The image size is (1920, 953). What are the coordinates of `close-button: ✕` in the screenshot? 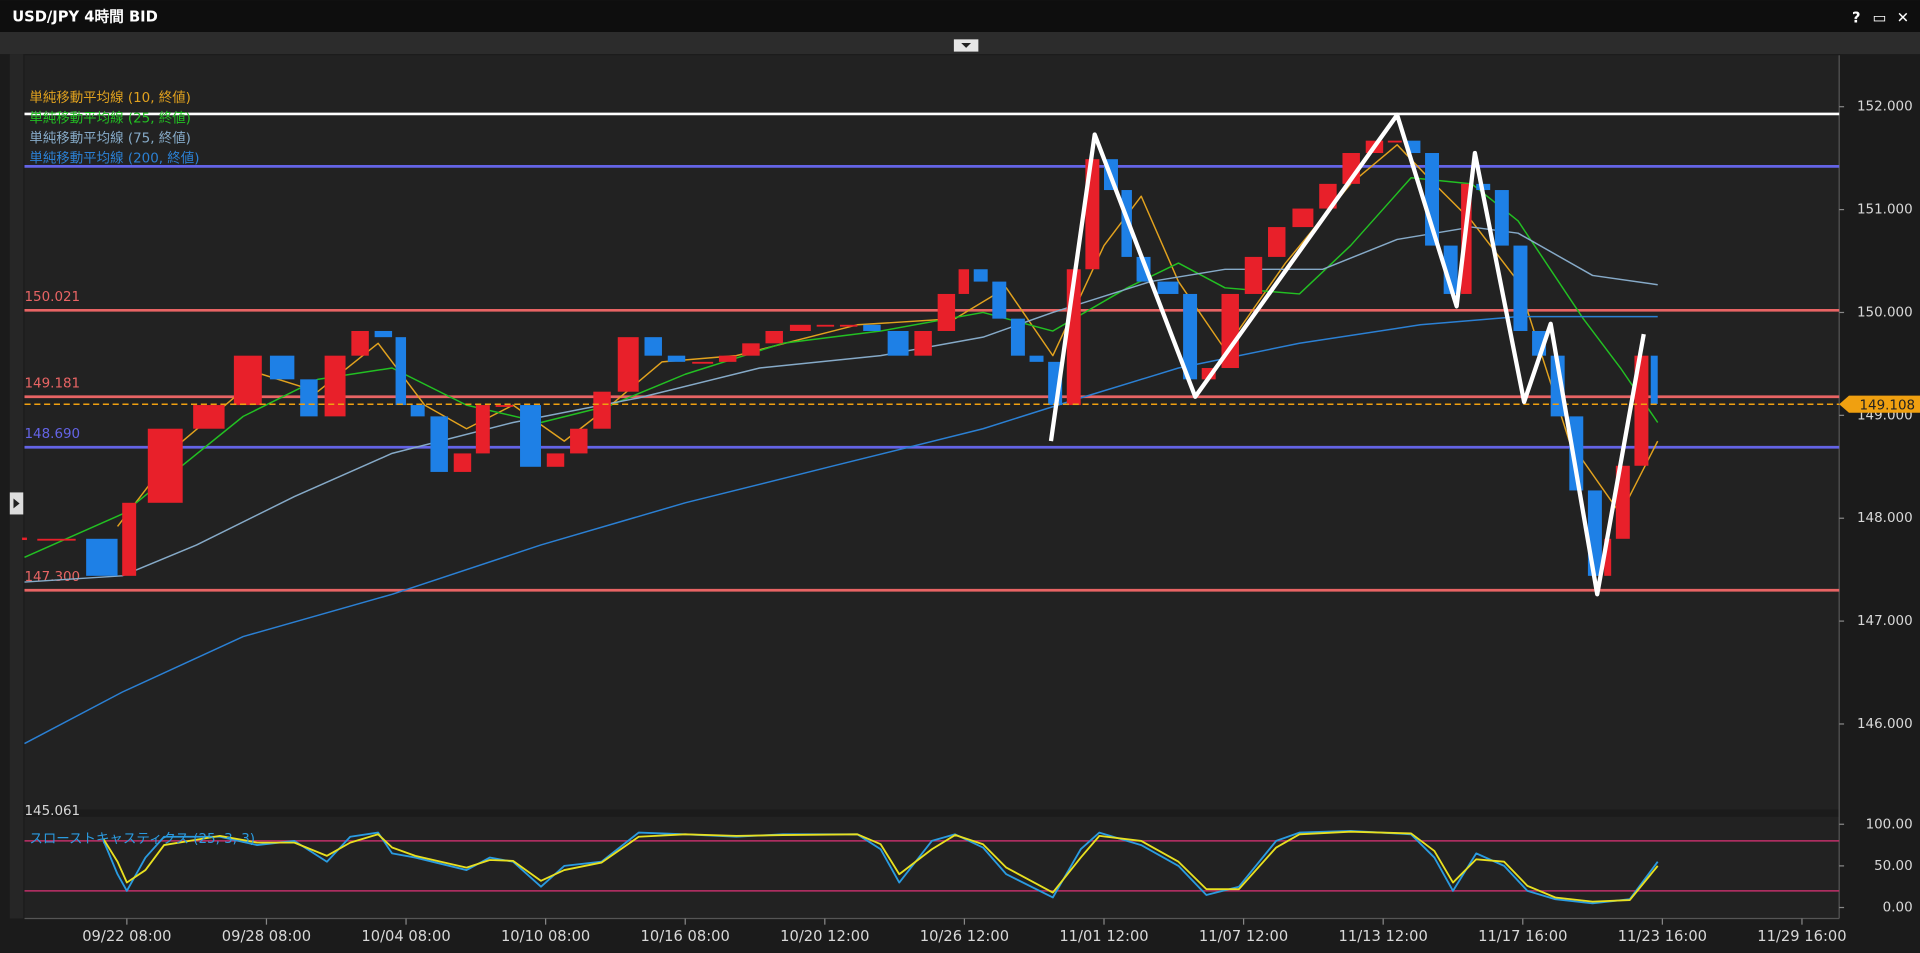 It's located at (1903, 18).